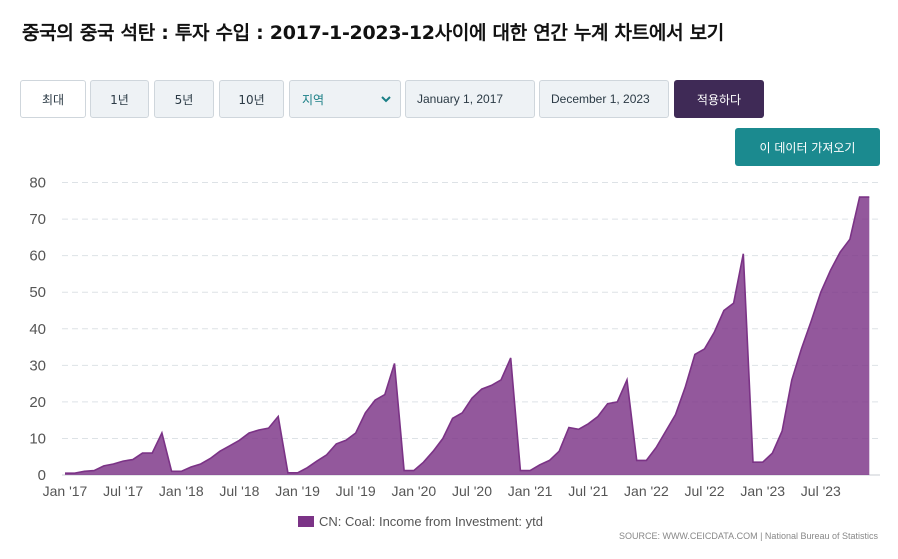 Image resolution: width=898 pixels, height=559 pixels. I want to click on x-tick-label: Jan '17, so click(65, 491).